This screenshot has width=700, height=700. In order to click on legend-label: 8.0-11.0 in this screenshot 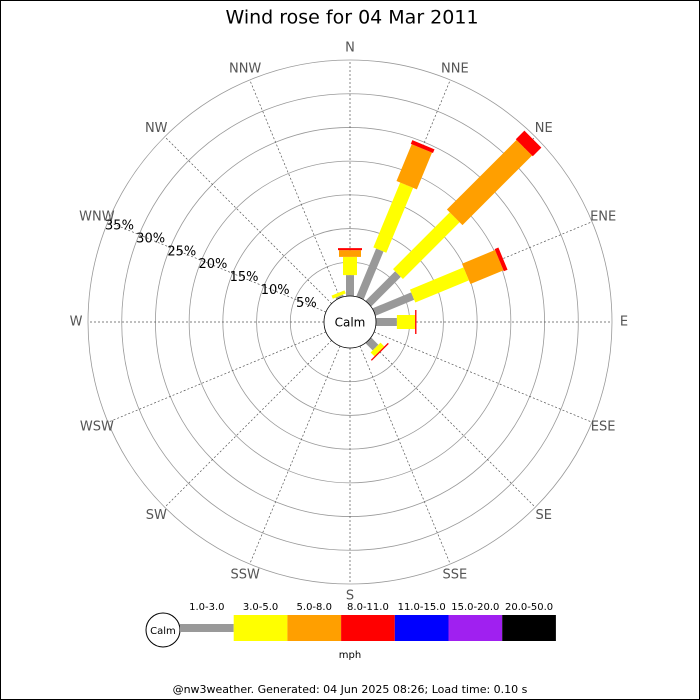, I will do `click(368, 607)`.